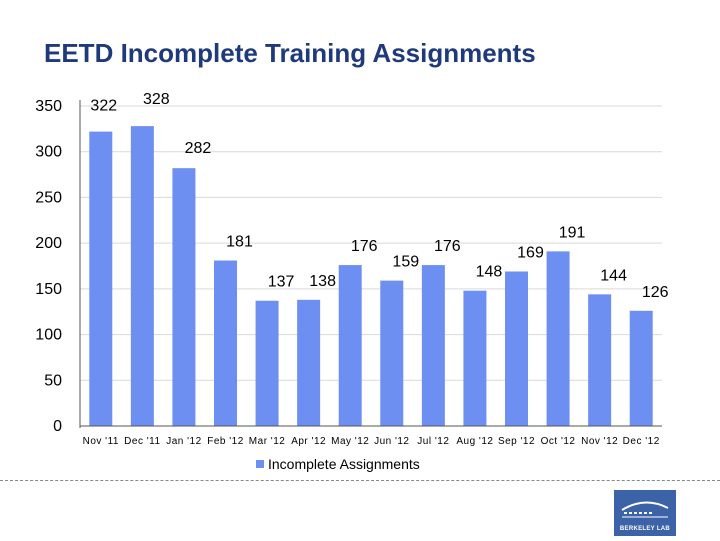 This screenshot has height=541, width=720. I want to click on x-tick-label: Dec '11, so click(142, 441).